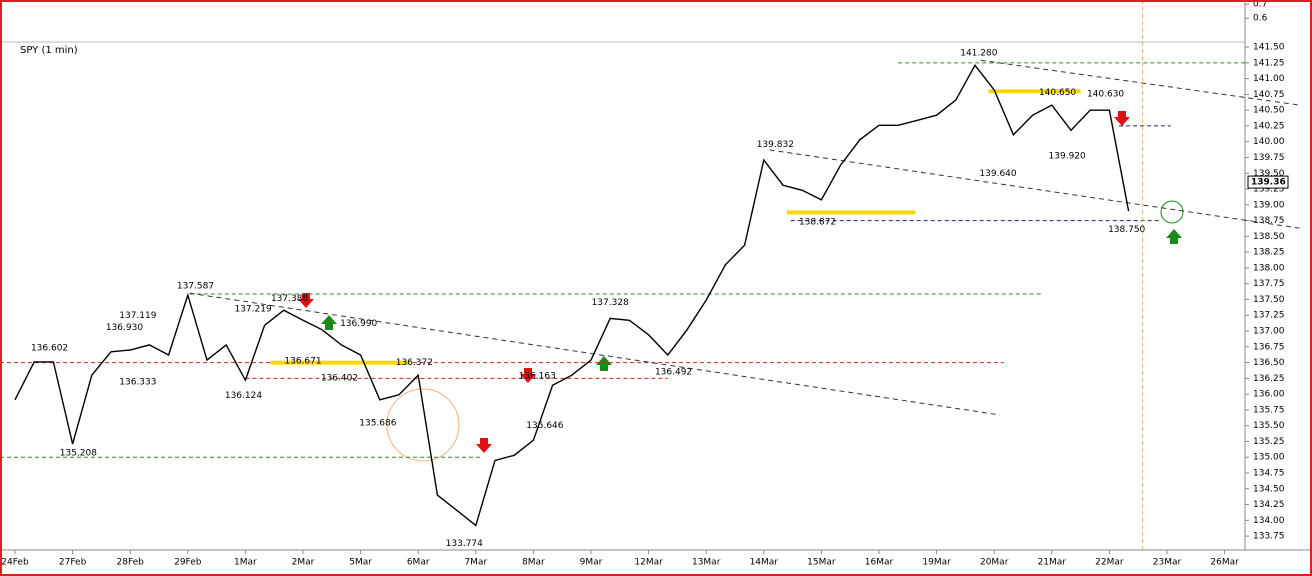 The image size is (1312, 576). What do you see at coordinates (188, 563) in the screenshot?
I see `x-tick-label: 29Feb` at bounding box center [188, 563].